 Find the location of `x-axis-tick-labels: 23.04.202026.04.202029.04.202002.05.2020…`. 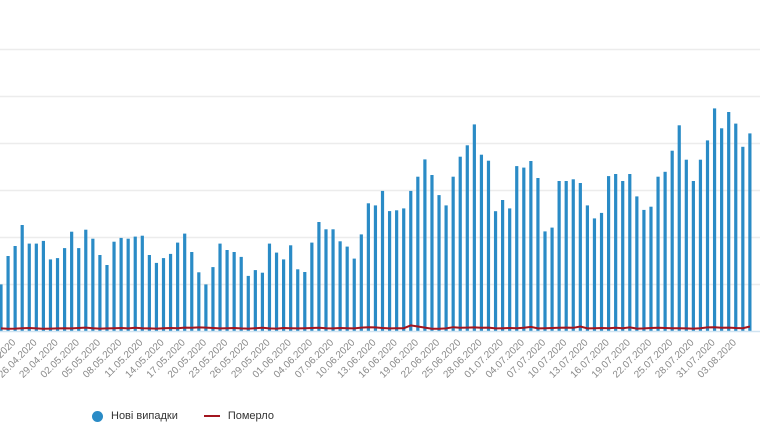

x-axis-tick-labels: 23.04.202026.04.202029.04.202002.05.2020… is located at coordinates (369, 358).